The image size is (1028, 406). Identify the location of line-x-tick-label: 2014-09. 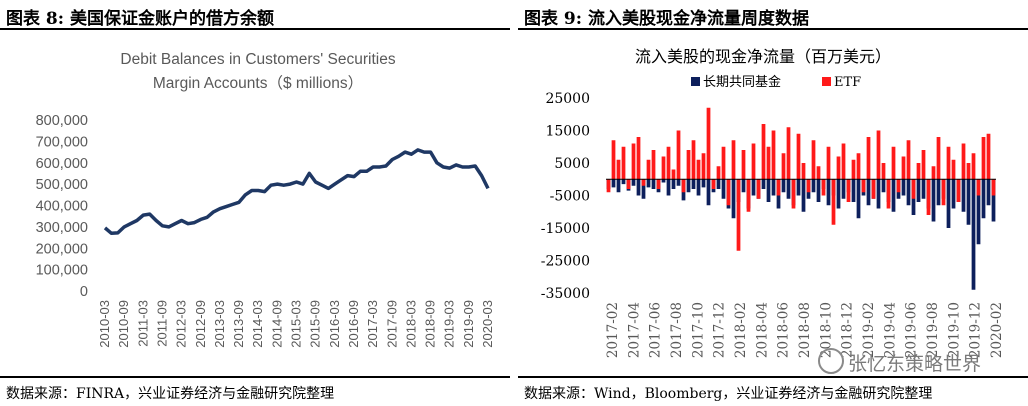
(276, 324).